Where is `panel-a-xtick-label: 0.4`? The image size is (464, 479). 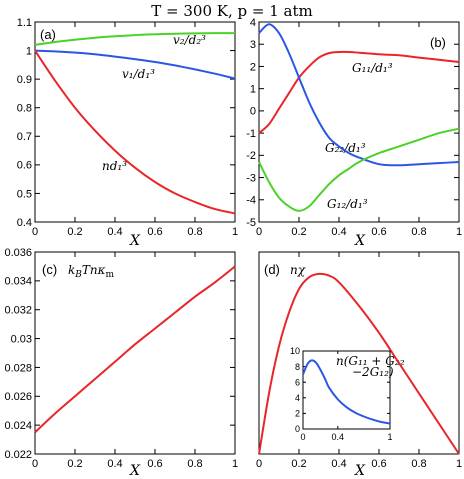
panel-a-xtick-label: 0.4 is located at coordinates (114, 232).